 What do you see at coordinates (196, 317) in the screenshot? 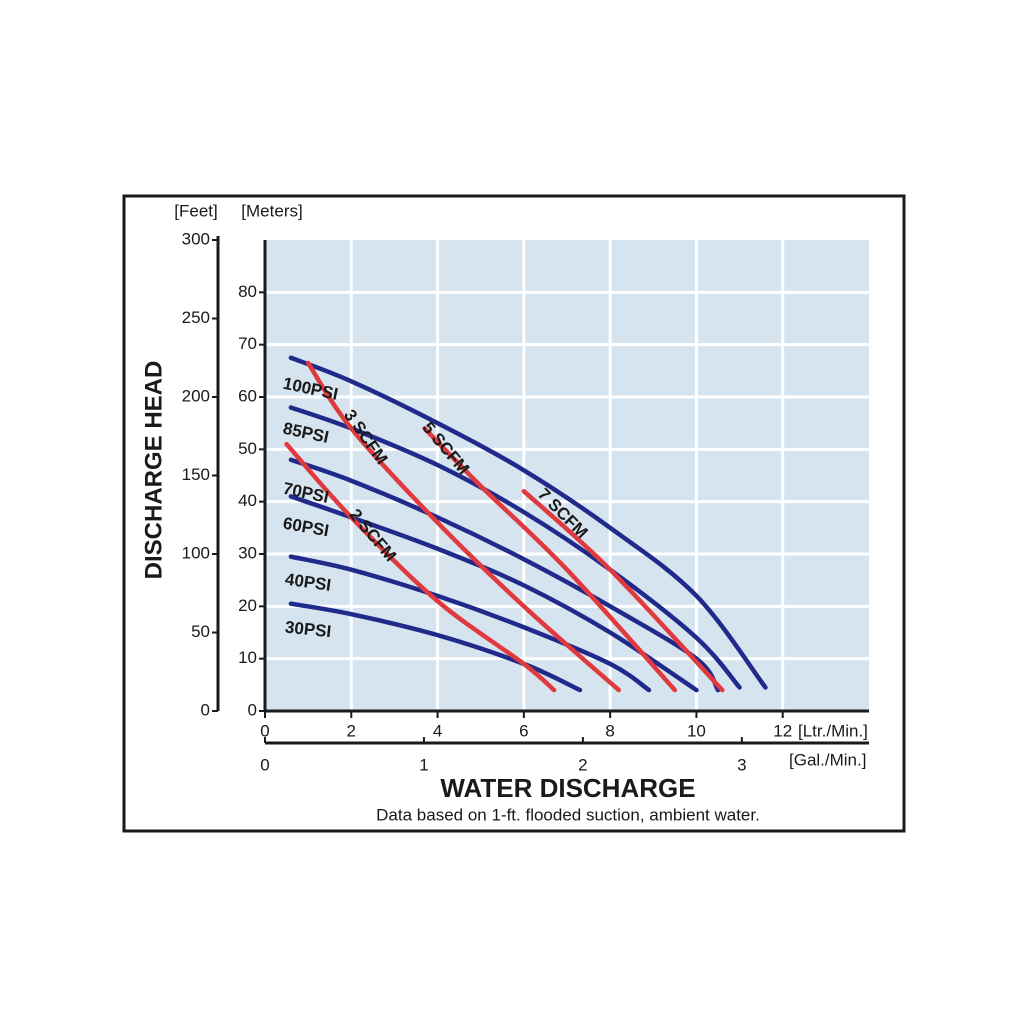
I see `y2-tick-label: 250` at bounding box center [196, 317].